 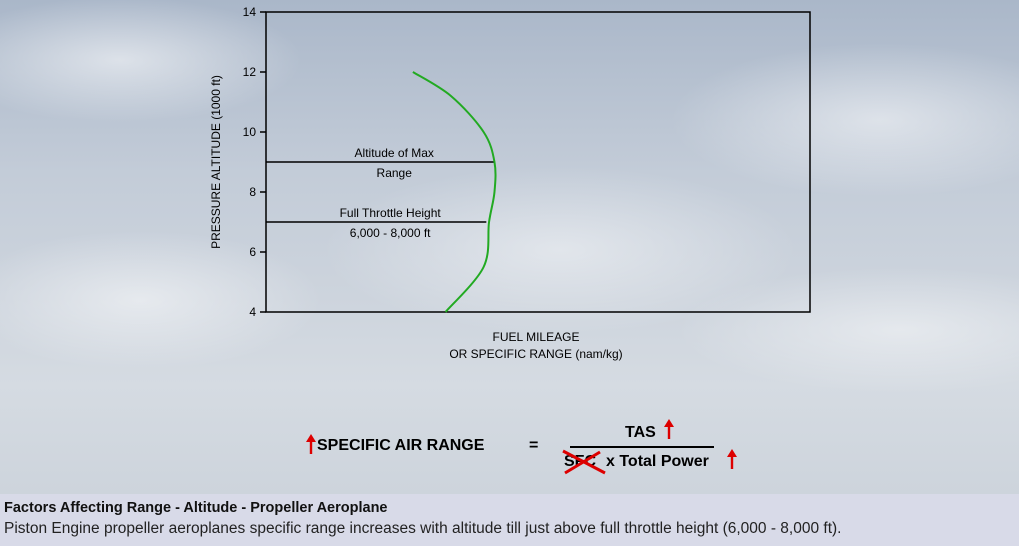 I want to click on y-tick-label: 14, so click(x=250, y=12).